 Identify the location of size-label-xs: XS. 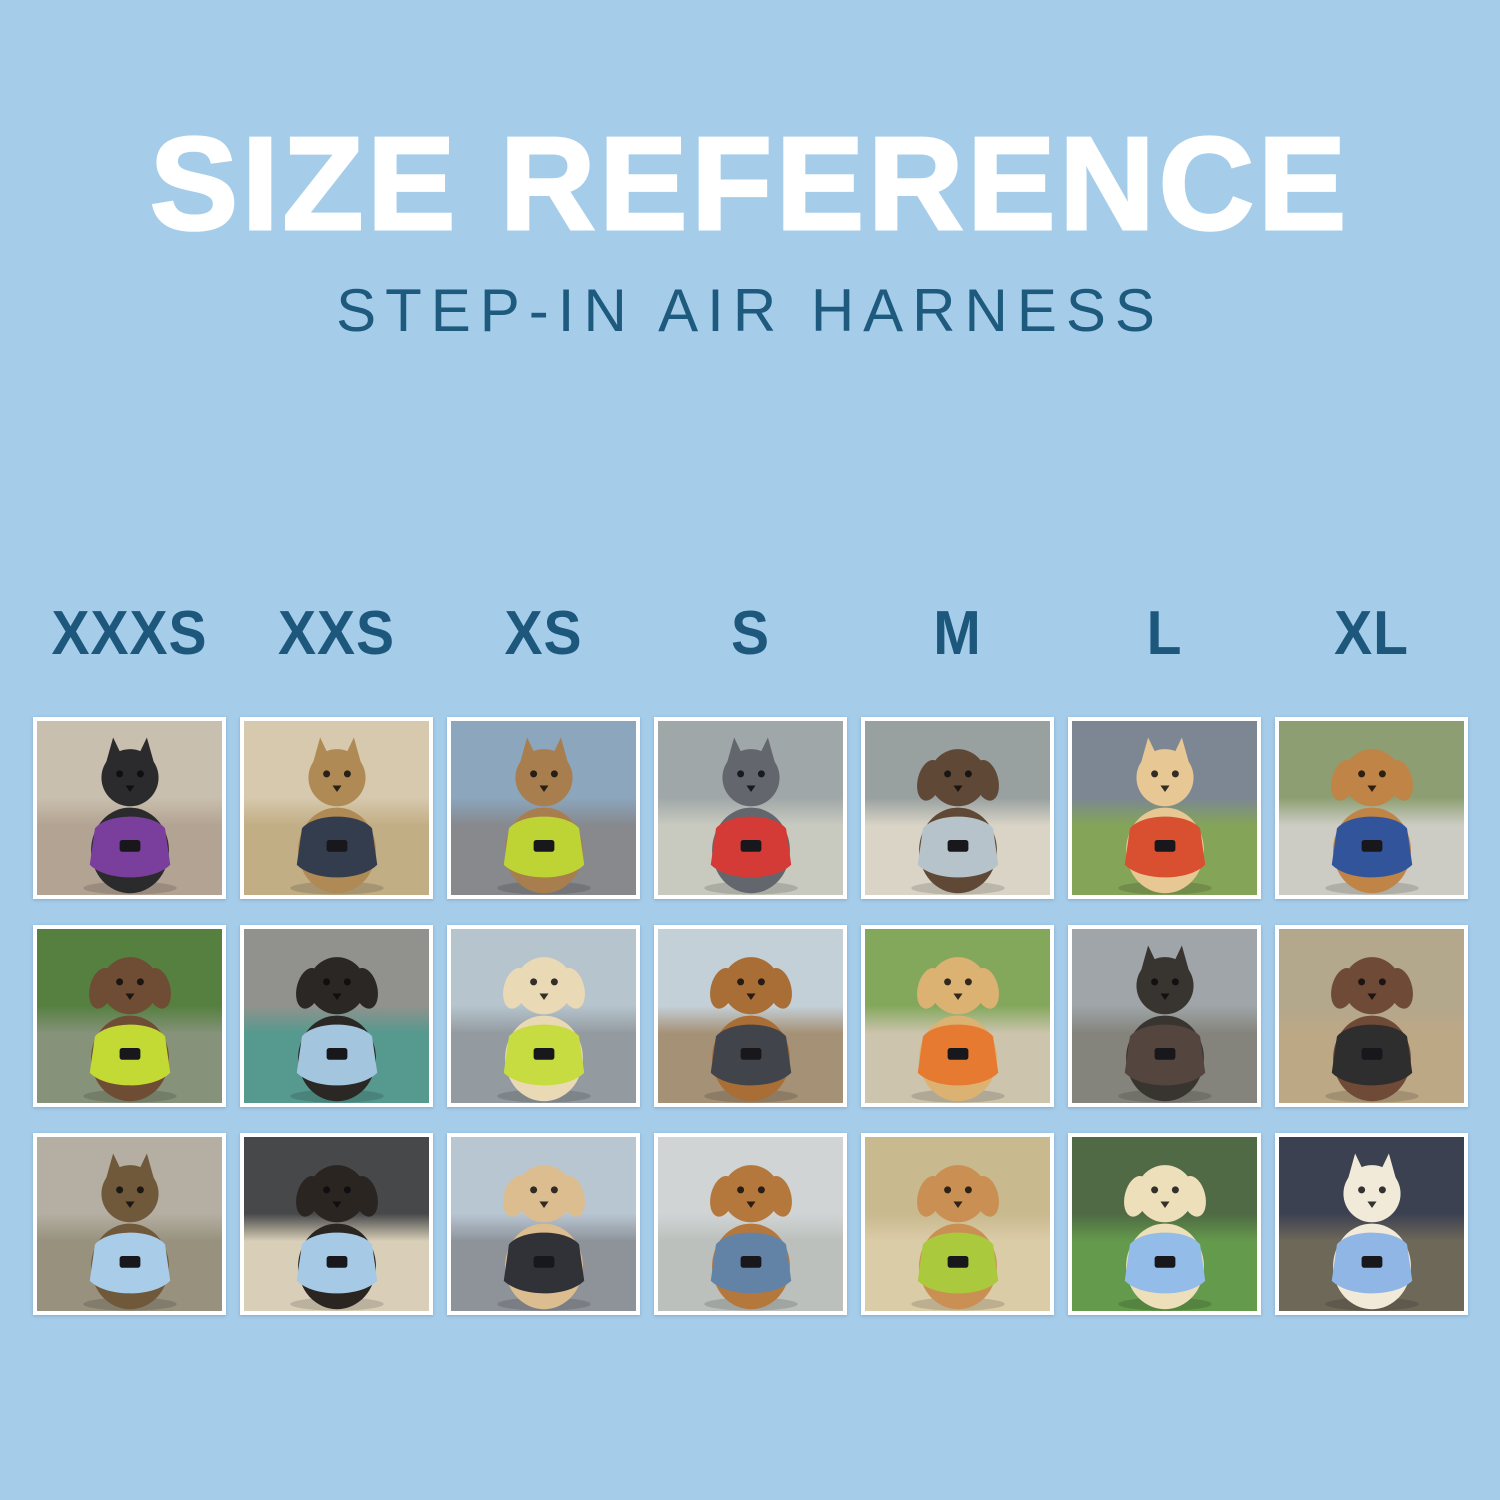
(543, 633).